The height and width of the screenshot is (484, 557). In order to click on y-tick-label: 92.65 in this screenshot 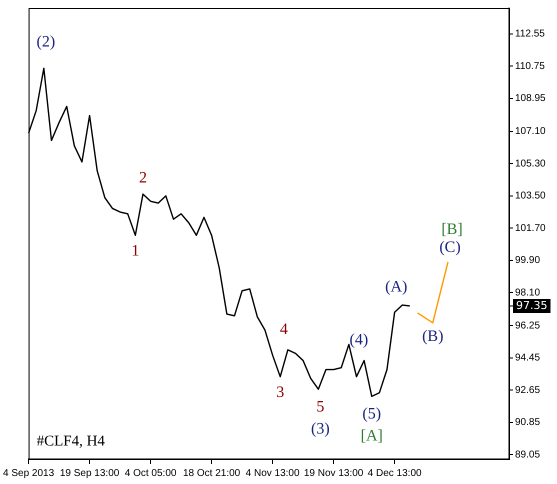, I will do `click(527, 390)`.